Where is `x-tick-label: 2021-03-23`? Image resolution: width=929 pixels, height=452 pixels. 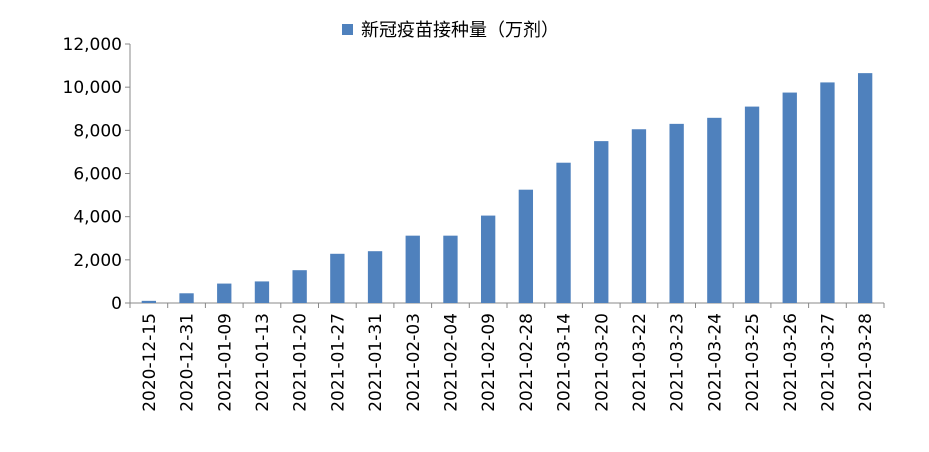 x-tick-label: 2021-03-23 is located at coordinates (678, 362).